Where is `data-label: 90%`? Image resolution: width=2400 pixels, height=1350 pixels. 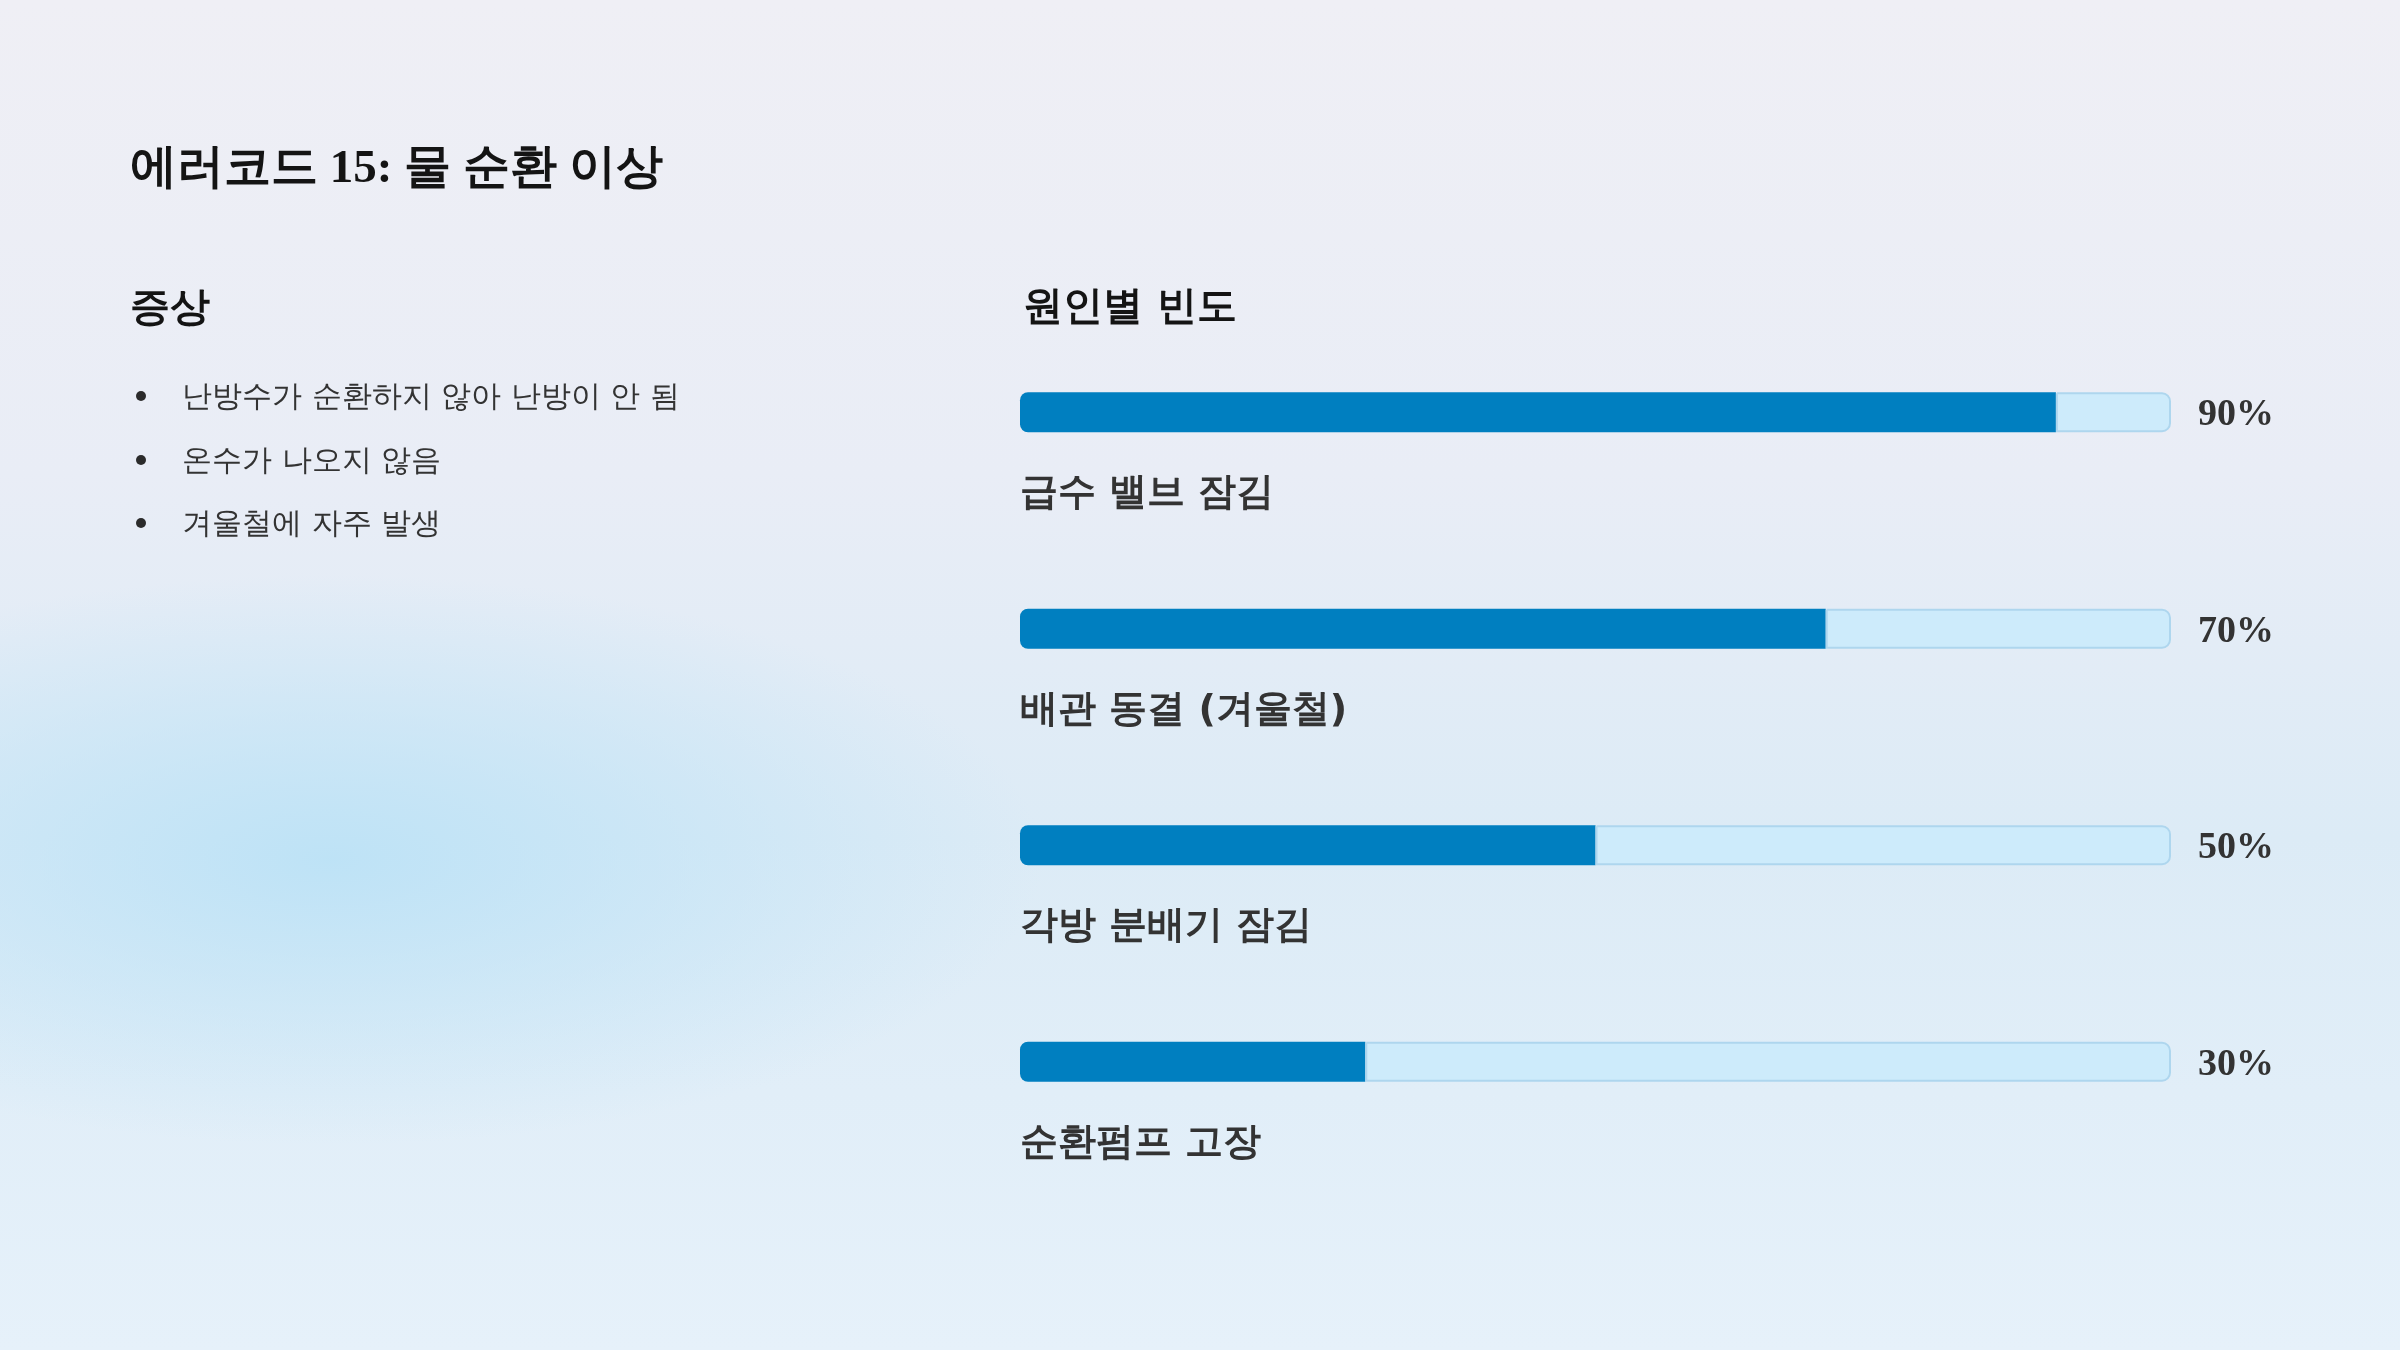
data-label: 90% is located at coordinates (2236, 412).